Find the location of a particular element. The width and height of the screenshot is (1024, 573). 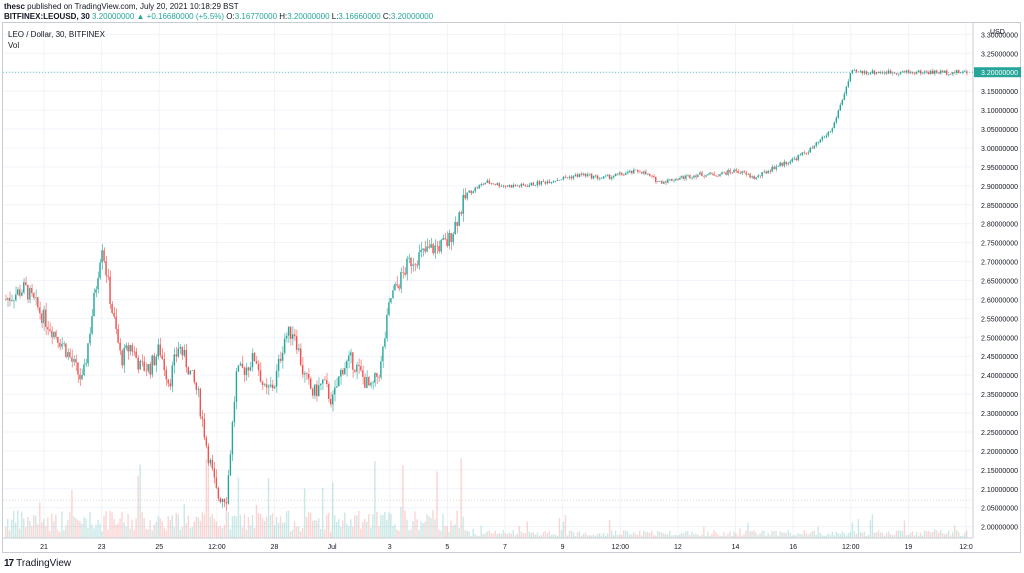

y-tick-label: 2.75000000 is located at coordinates (999, 244).